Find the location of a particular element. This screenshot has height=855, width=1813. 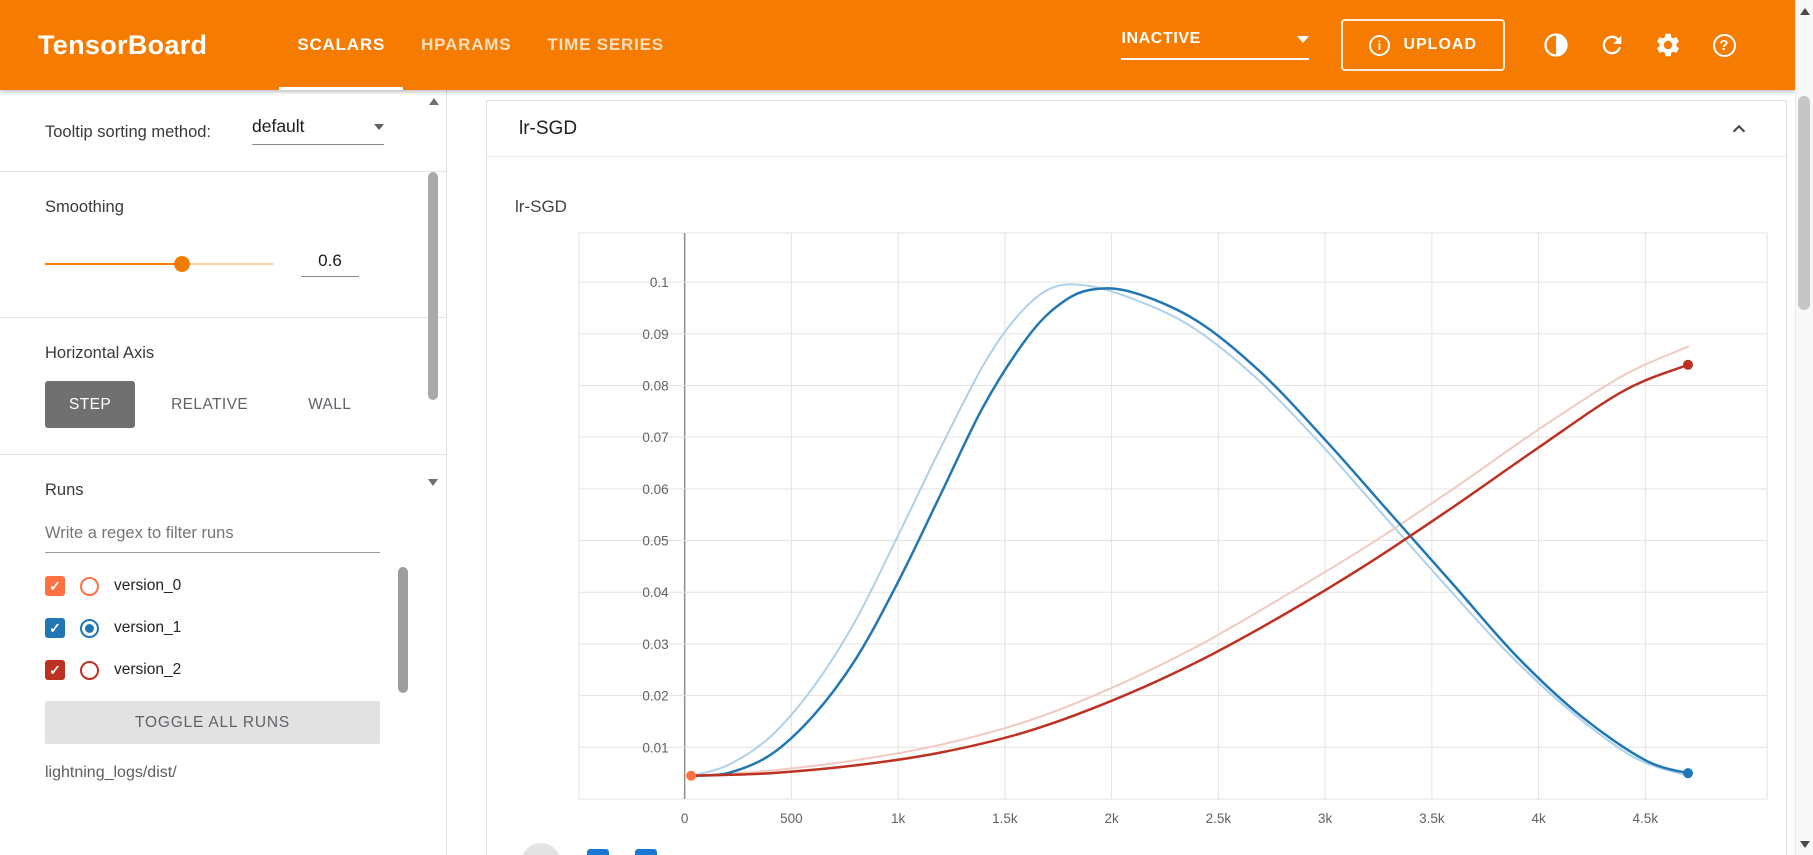

svg-text: 0.02 is located at coordinates (655, 696).